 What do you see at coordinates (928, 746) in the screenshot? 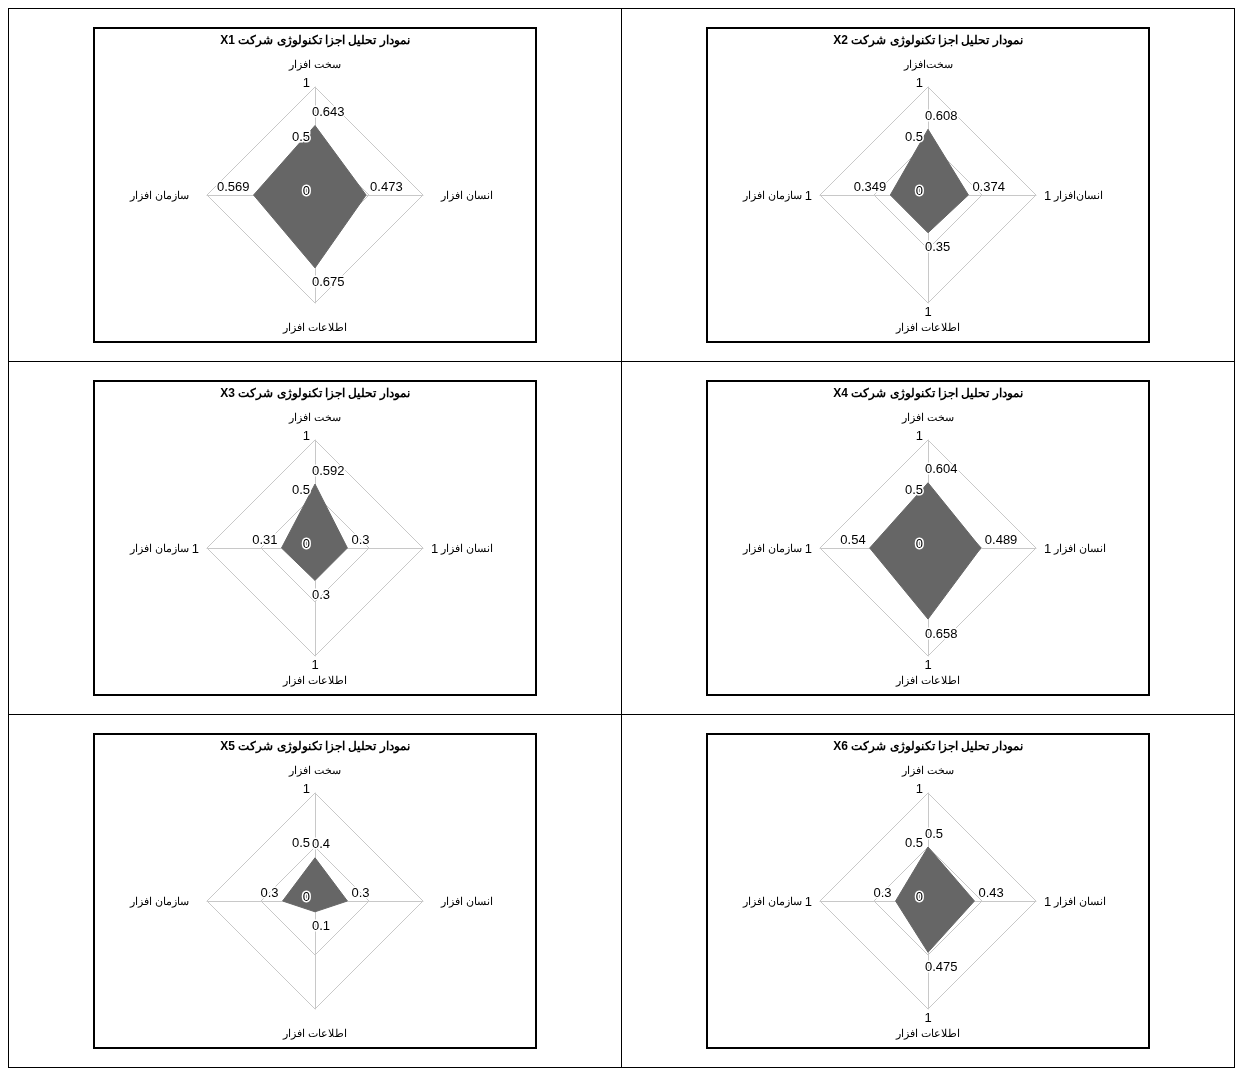
I see `chart-title: نمودار تحلیل اجزا تکنولوژی شرکت X6` at bounding box center [928, 746].